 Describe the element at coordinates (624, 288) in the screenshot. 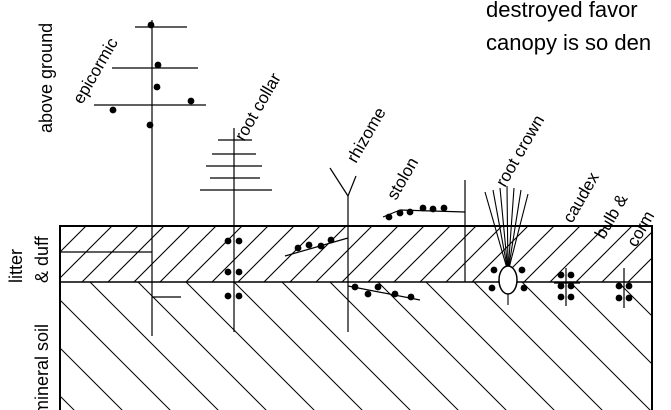

I see `bulb-corm-structure` at that location.